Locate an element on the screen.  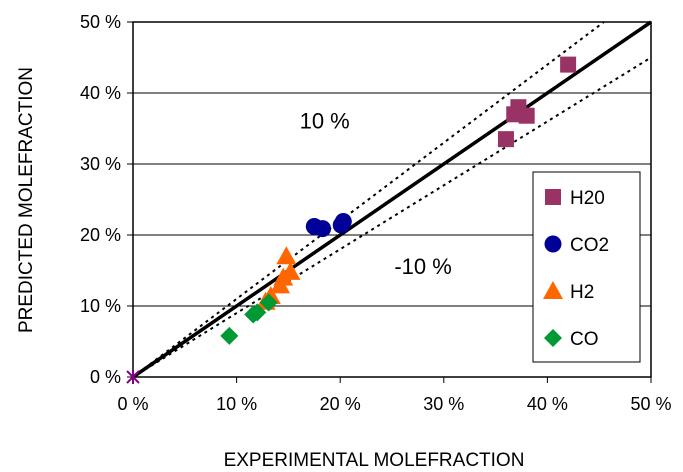
legend-co2-label: CO2 is located at coordinates (589, 245).